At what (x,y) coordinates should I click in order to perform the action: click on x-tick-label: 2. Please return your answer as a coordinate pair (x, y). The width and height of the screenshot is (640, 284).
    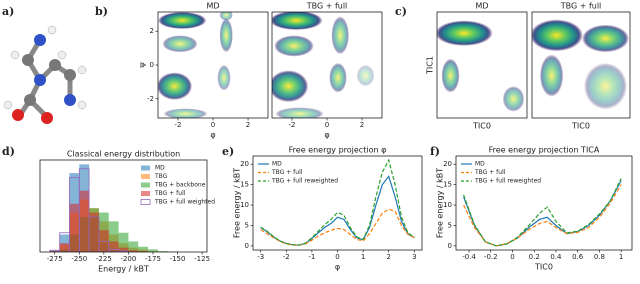
    Looking at the image, I should click on (362, 125).